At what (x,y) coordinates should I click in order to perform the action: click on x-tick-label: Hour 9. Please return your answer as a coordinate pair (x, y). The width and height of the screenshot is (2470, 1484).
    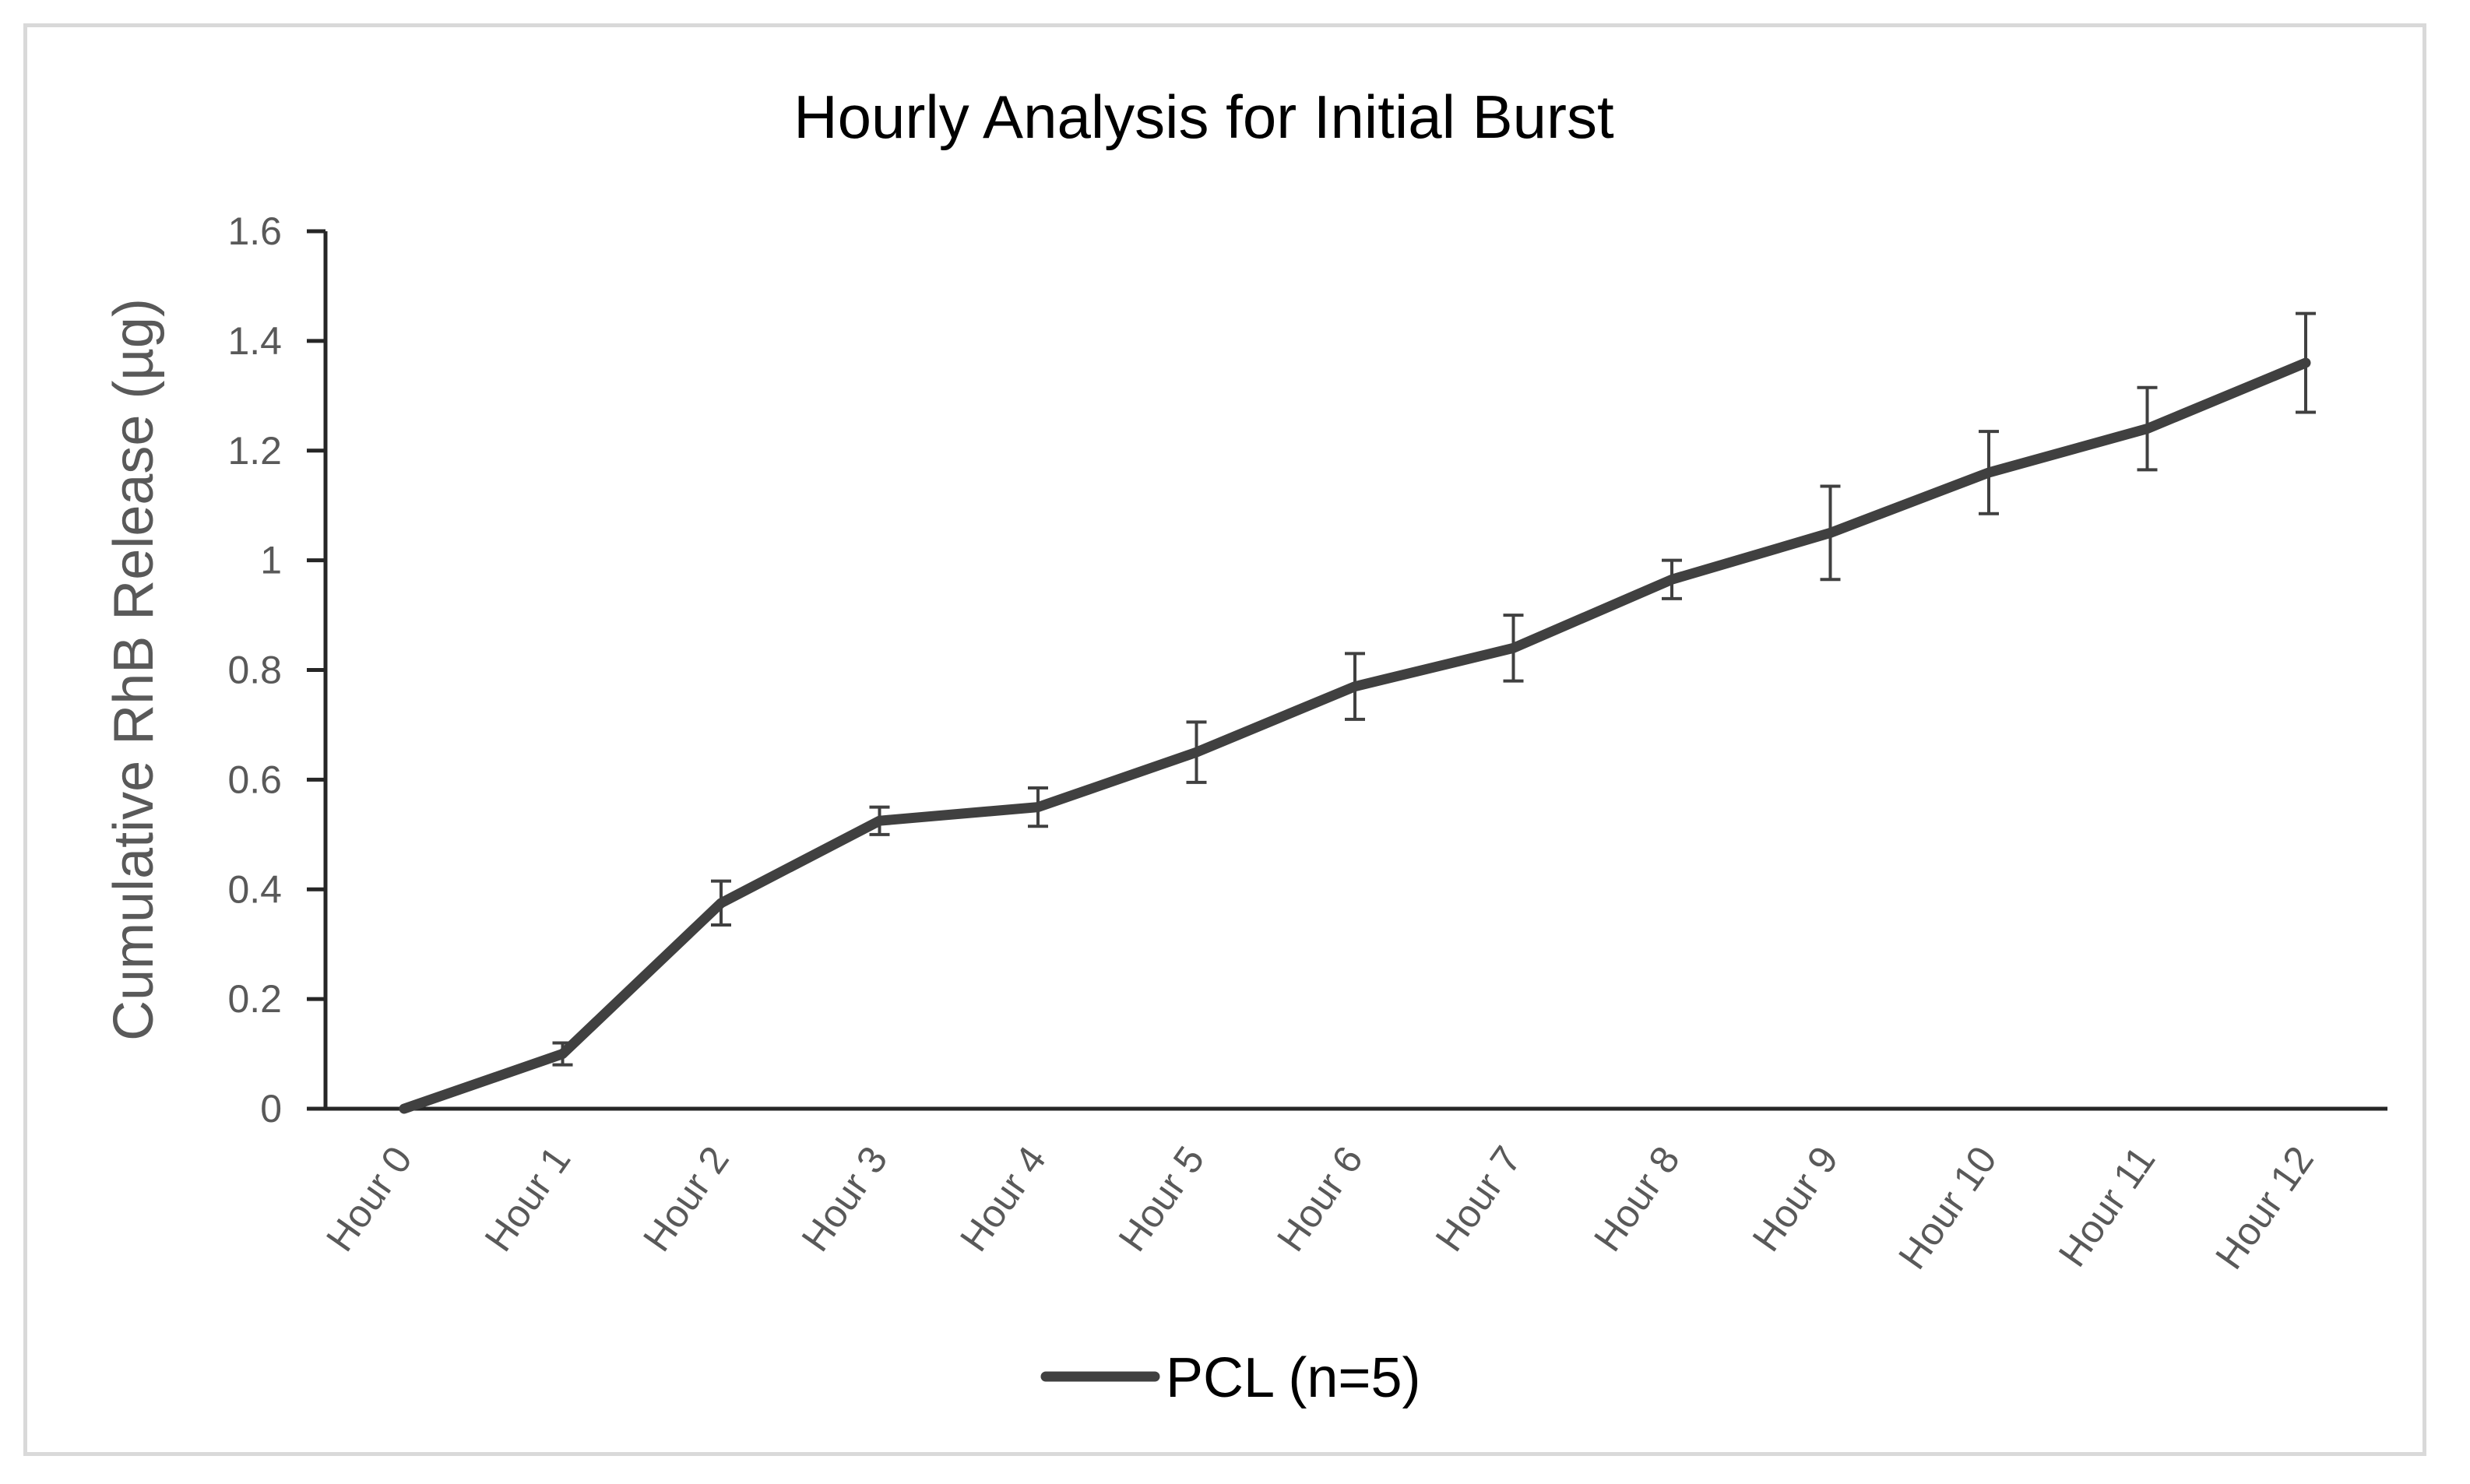
    Looking at the image, I should click on (1795, 1198).